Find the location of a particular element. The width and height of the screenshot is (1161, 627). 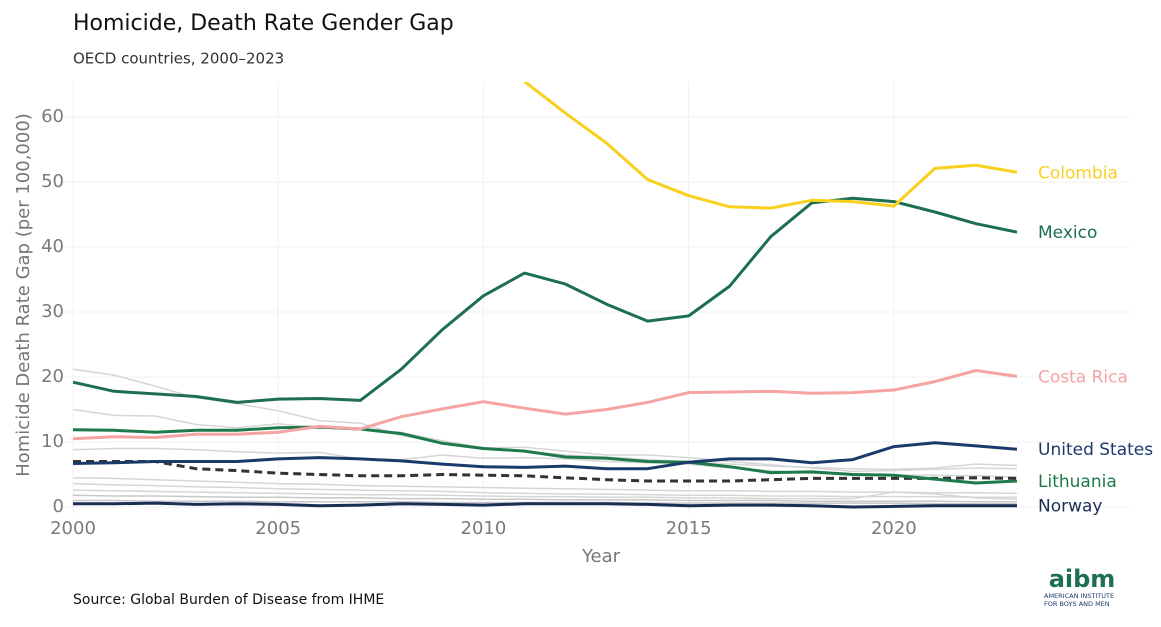

logo-tagline: FOR BOYS AND MEN is located at coordinates (1077, 604).